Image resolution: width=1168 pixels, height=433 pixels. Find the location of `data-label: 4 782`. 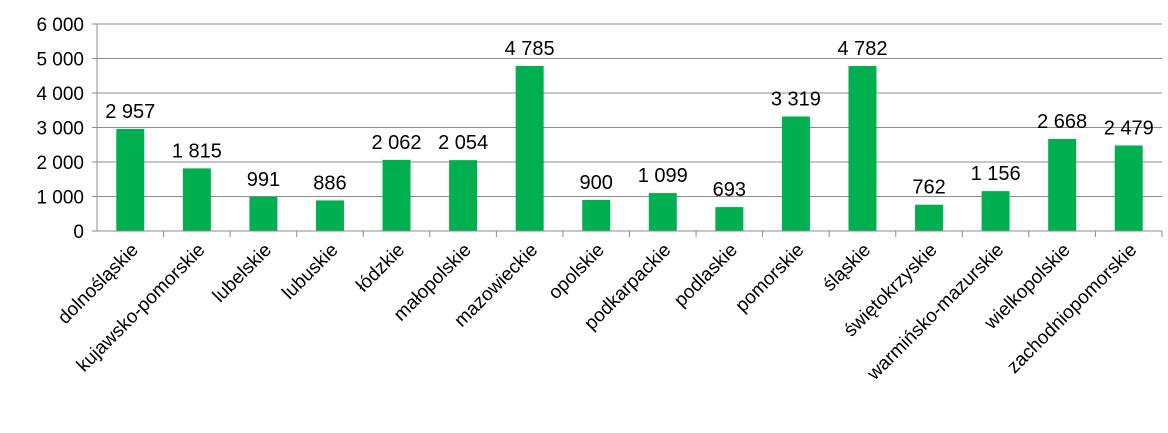

data-label: 4 782 is located at coordinates (862, 49).